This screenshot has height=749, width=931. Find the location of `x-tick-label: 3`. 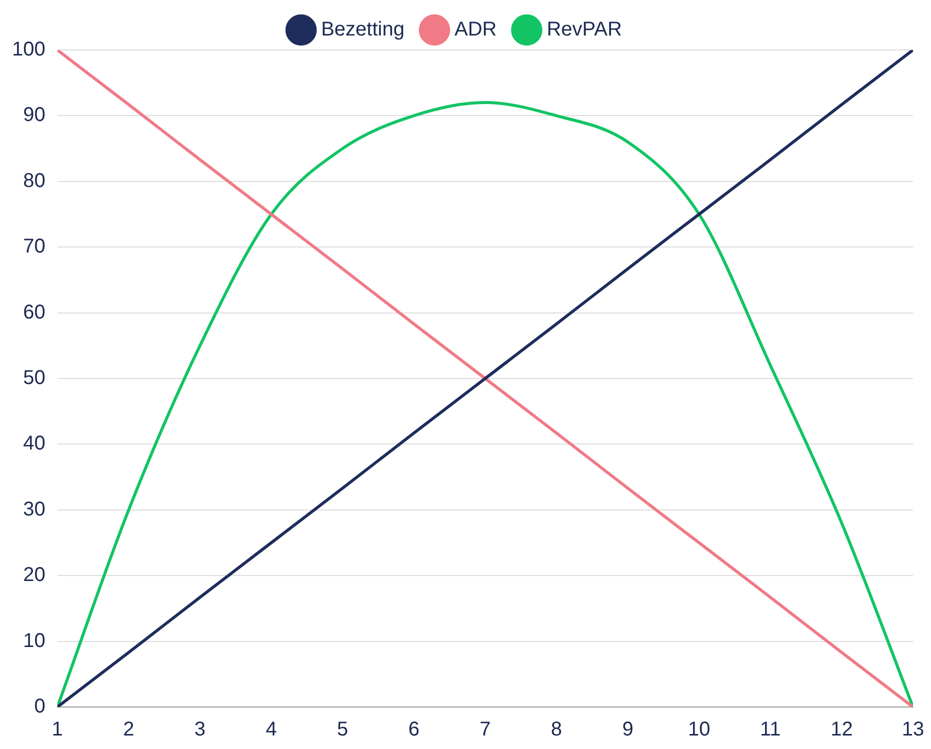

x-tick-label: 3 is located at coordinates (200, 729).